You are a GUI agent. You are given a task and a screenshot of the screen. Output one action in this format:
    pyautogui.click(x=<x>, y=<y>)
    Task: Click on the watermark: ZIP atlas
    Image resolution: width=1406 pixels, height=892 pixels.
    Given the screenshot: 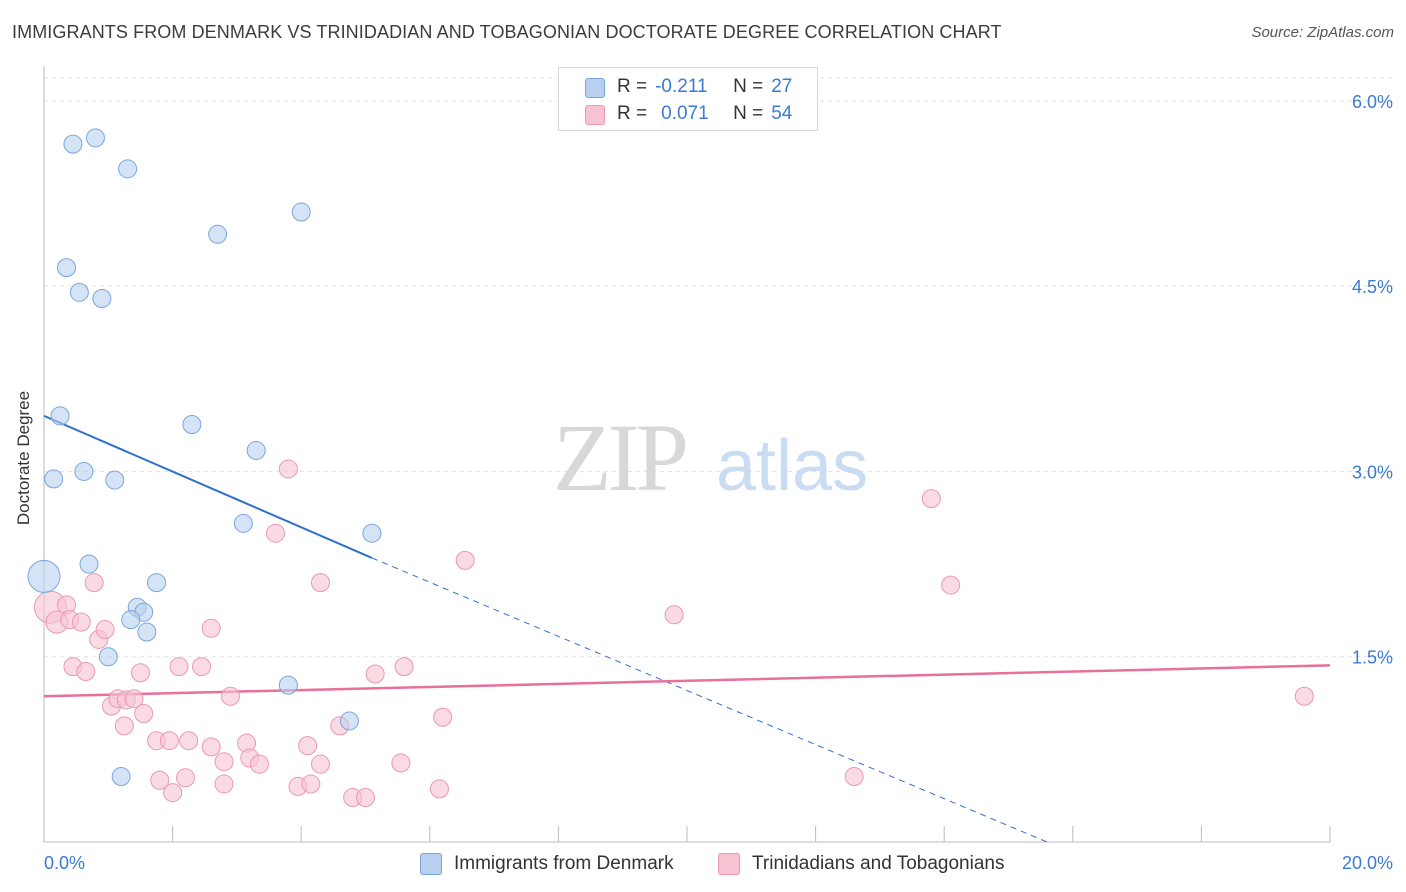 What is the action you would take?
    pyautogui.click(x=710, y=457)
    